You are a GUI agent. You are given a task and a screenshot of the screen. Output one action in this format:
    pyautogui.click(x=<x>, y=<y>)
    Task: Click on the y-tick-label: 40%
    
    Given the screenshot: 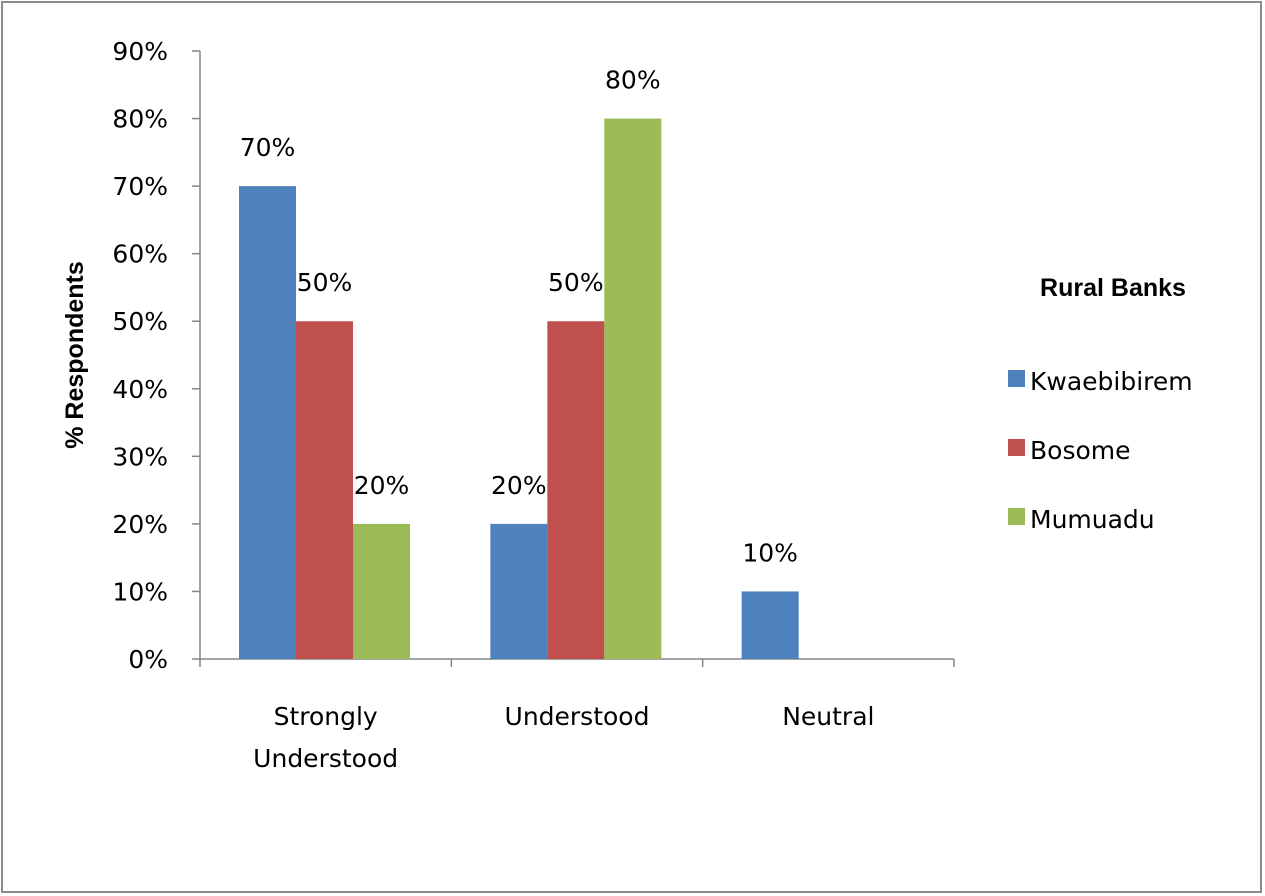 What is the action you would take?
    pyautogui.click(x=140, y=389)
    